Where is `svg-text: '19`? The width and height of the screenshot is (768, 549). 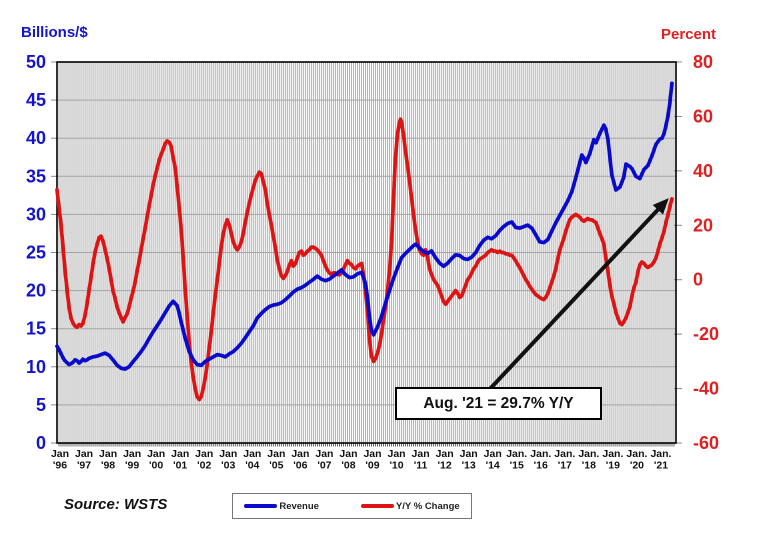
svg-text: '19 is located at coordinates (613, 466).